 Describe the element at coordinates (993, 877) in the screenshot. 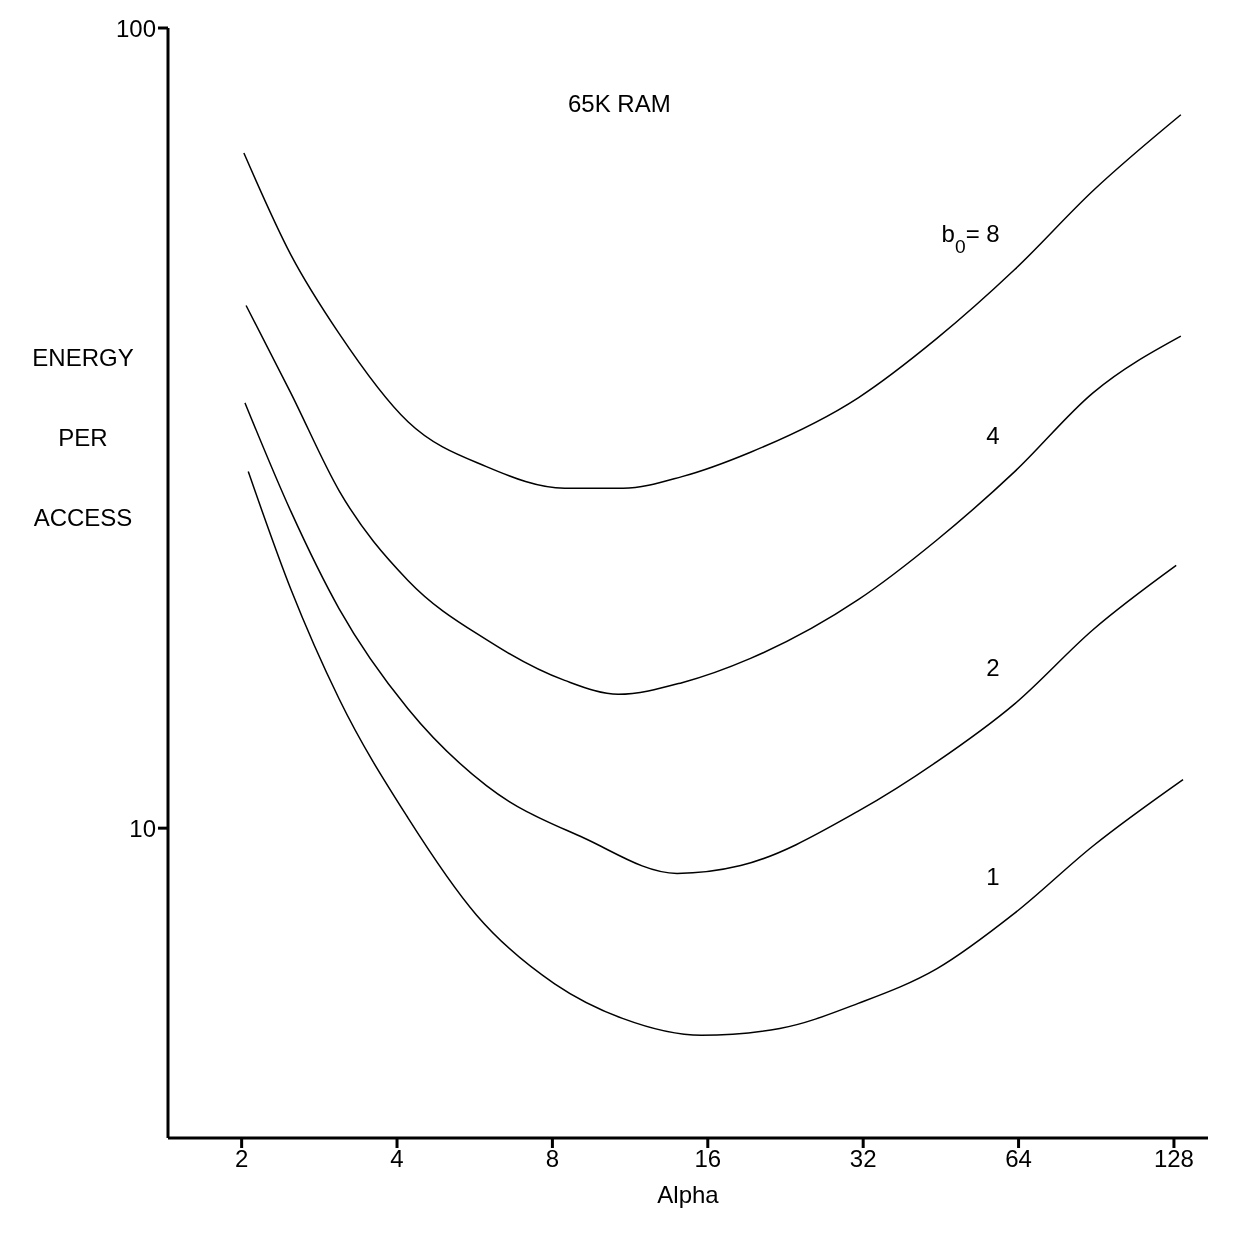

I see `series-label: 1` at that location.